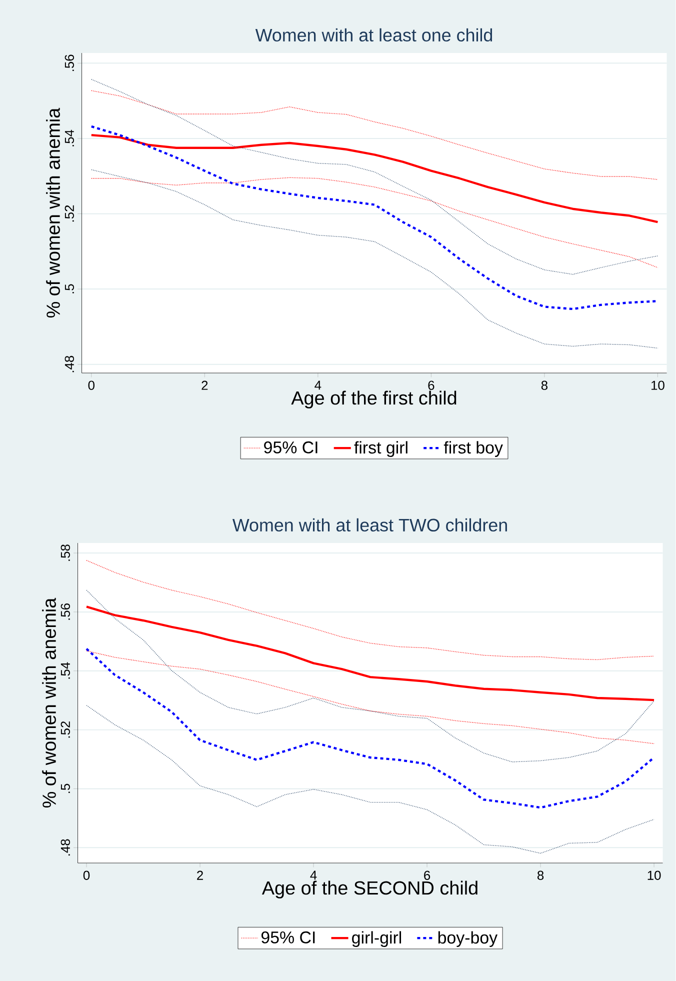  I want to click on legend-label: first boy, so click(474, 449).